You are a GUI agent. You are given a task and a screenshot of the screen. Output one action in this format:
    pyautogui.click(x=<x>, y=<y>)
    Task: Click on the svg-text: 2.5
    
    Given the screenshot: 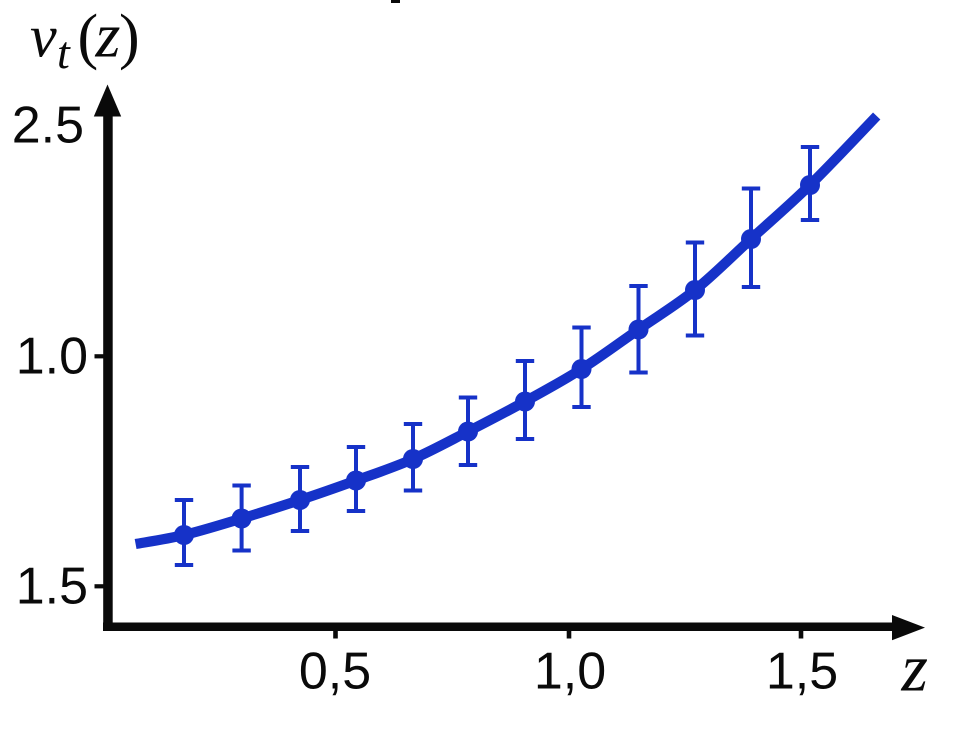 What is the action you would take?
    pyautogui.click(x=48, y=126)
    